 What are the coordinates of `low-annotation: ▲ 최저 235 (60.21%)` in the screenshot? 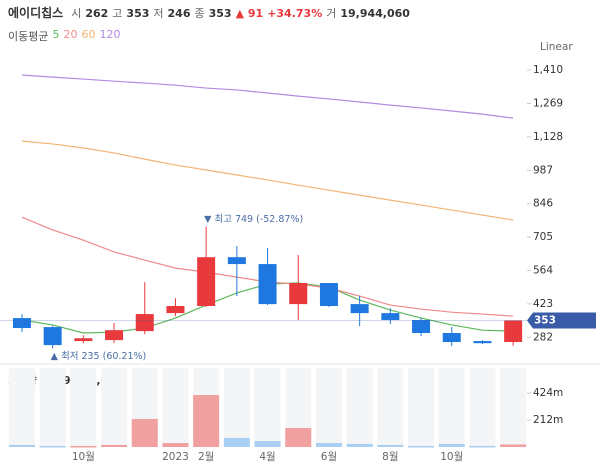 It's located at (99, 356).